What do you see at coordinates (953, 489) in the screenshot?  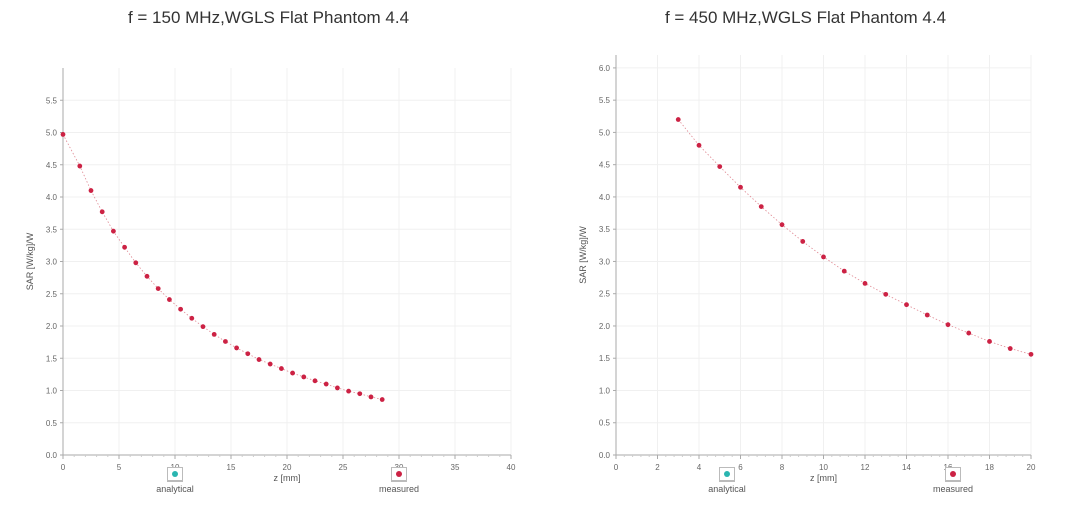 I see `legend-measured-label: measured` at bounding box center [953, 489].